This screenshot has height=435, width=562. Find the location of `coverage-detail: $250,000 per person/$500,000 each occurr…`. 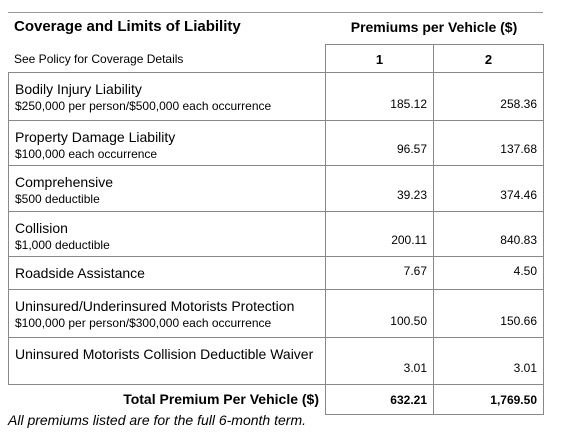

coverage-detail: $250,000 per person/$500,000 each occurr… is located at coordinates (143, 106).